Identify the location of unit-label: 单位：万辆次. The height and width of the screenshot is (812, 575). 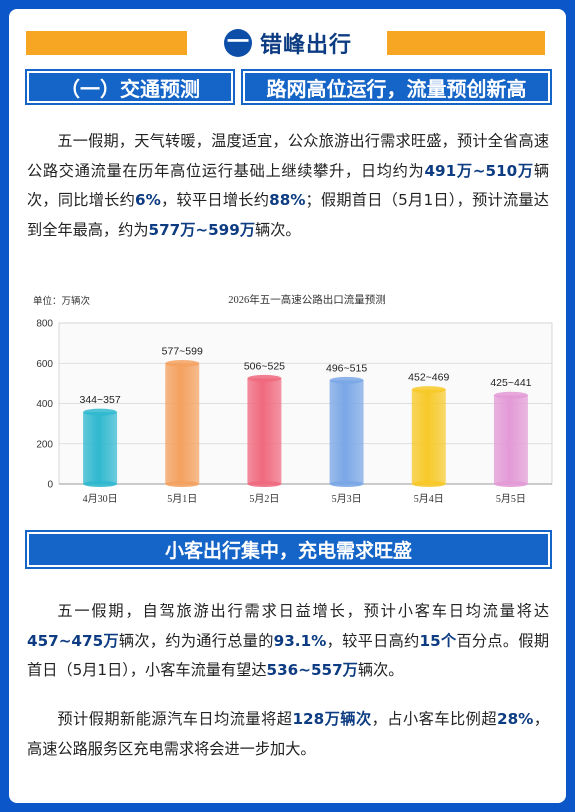
(62, 301).